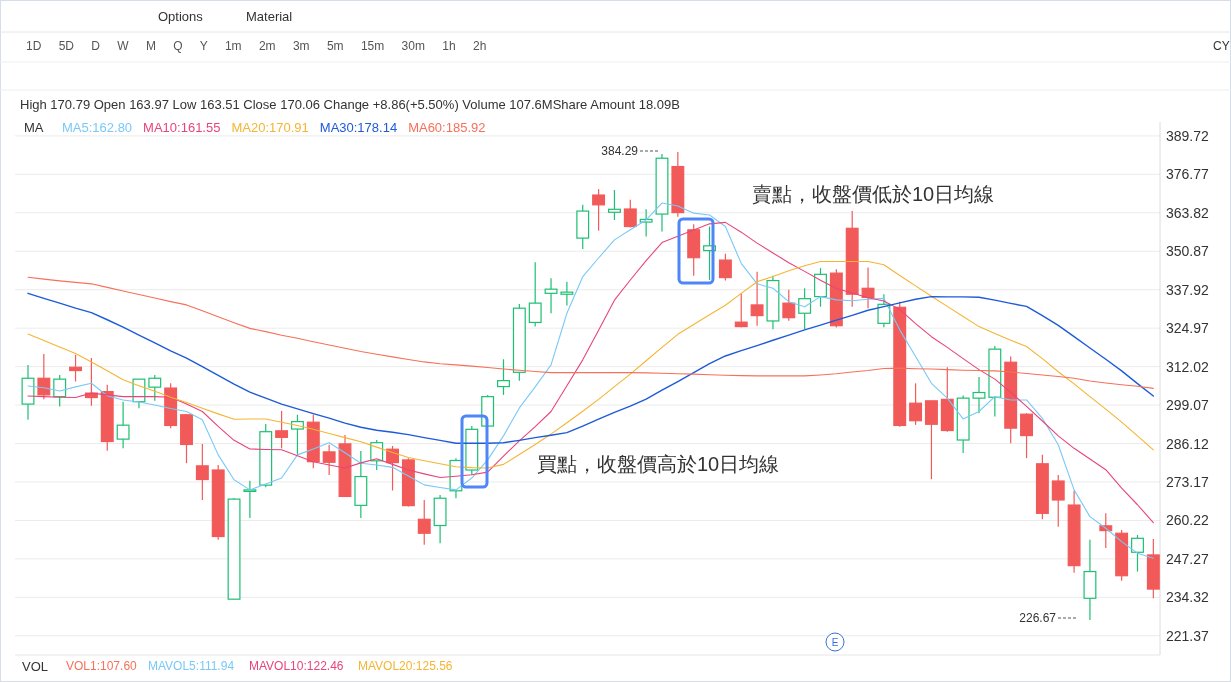  Describe the element at coordinates (405, 666) in the screenshot. I see `annotation: MAVOL20:125.56` at that location.